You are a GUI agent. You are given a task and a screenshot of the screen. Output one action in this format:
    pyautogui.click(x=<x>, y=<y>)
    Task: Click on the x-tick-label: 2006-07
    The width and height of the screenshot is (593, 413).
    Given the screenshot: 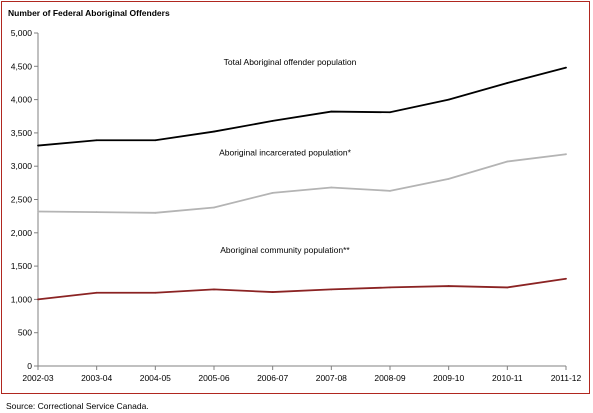 What is the action you would take?
    pyautogui.click(x=272, y=378)
    